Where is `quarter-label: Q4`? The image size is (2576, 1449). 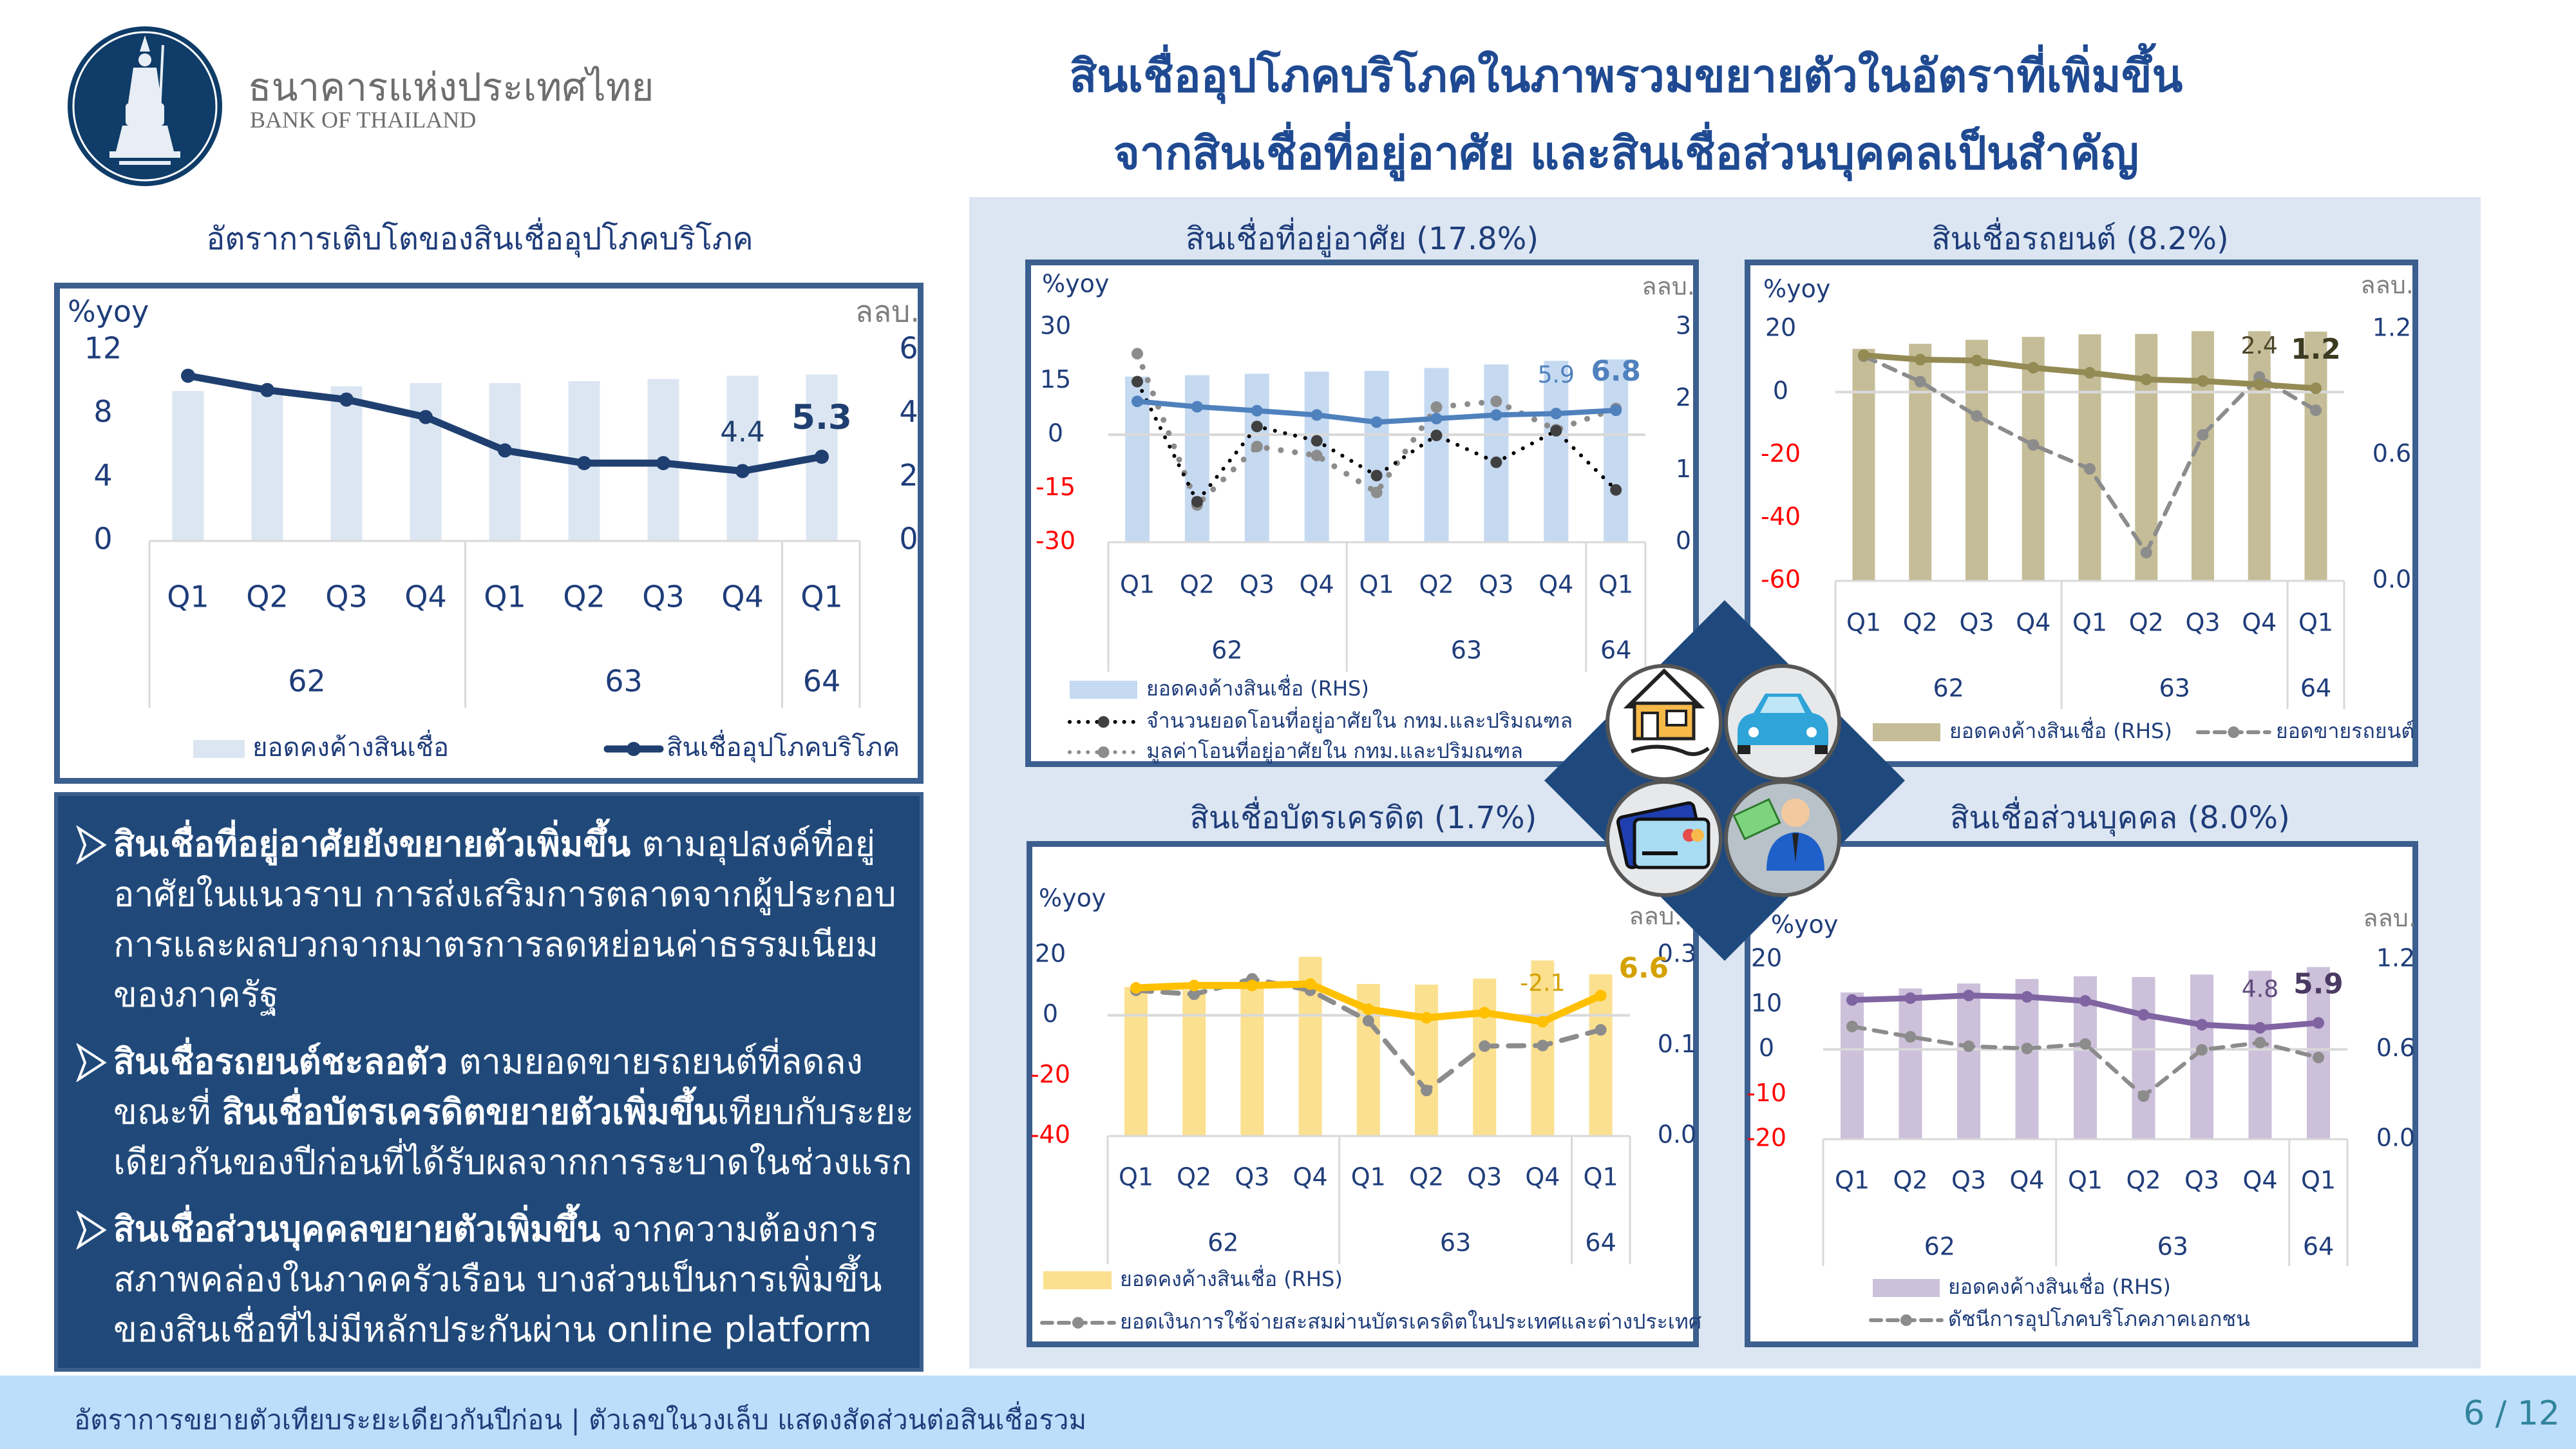 quarter-label: Q4 is located at coordinates (2033, 623).